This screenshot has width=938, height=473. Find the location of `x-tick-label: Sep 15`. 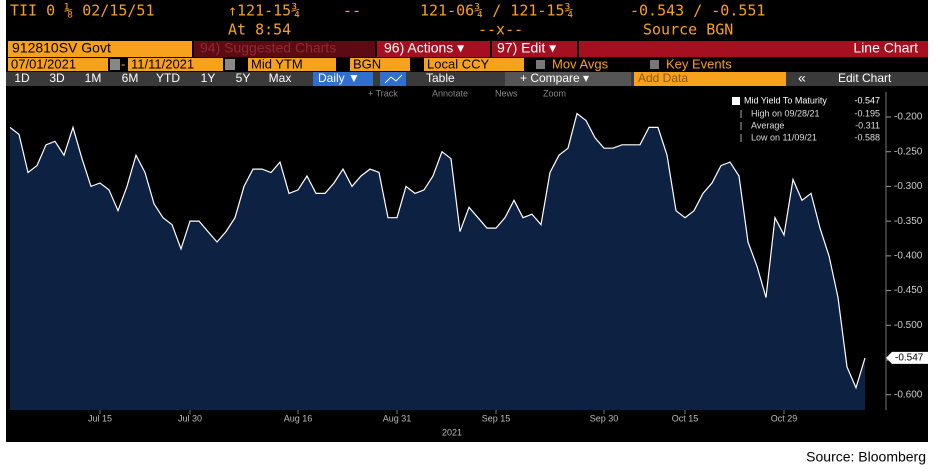

x-tick-label: Sep 15 is located at coordinates (496, 418).